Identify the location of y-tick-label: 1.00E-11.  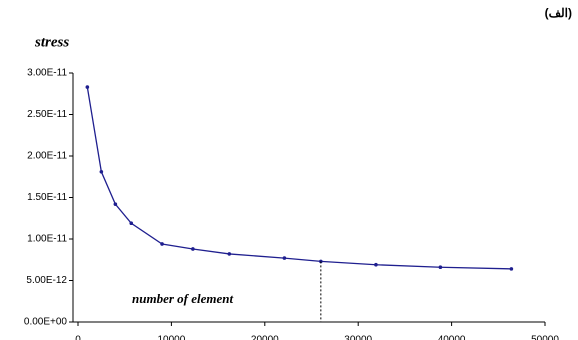
(47, 239).